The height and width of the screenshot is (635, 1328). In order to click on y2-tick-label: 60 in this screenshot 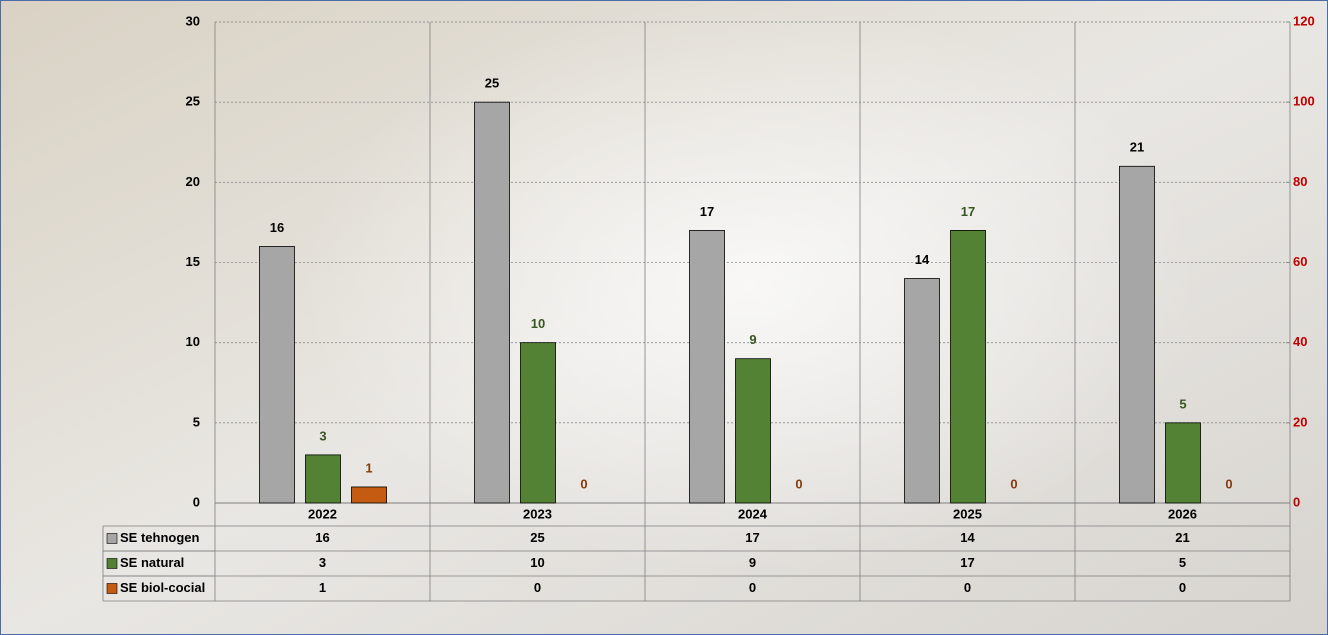, I will do `click(1300, 261)`.